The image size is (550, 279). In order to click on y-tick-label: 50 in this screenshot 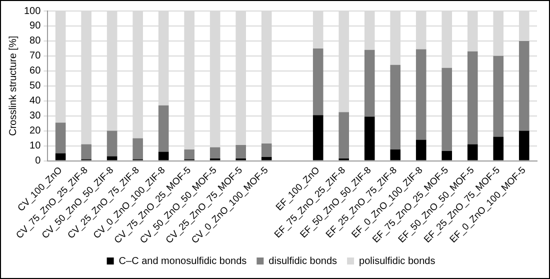, I will do `click(36, 86)`.